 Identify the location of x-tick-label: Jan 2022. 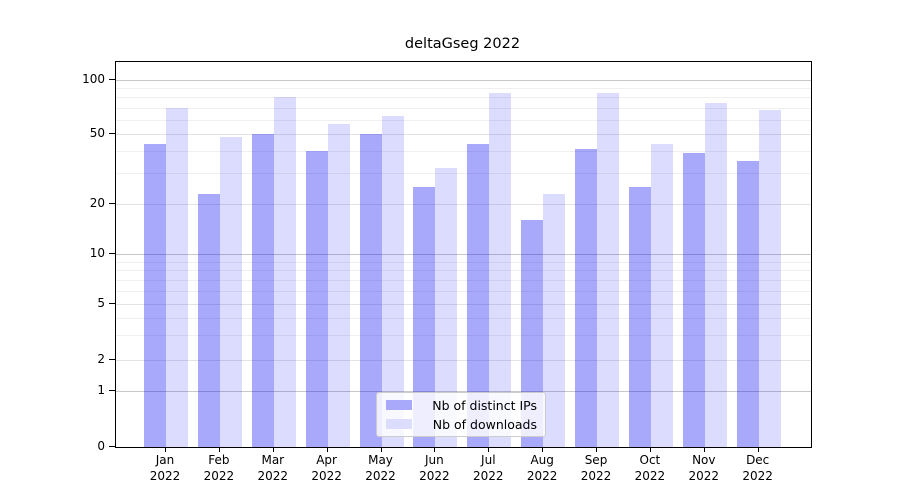
(165, 468).